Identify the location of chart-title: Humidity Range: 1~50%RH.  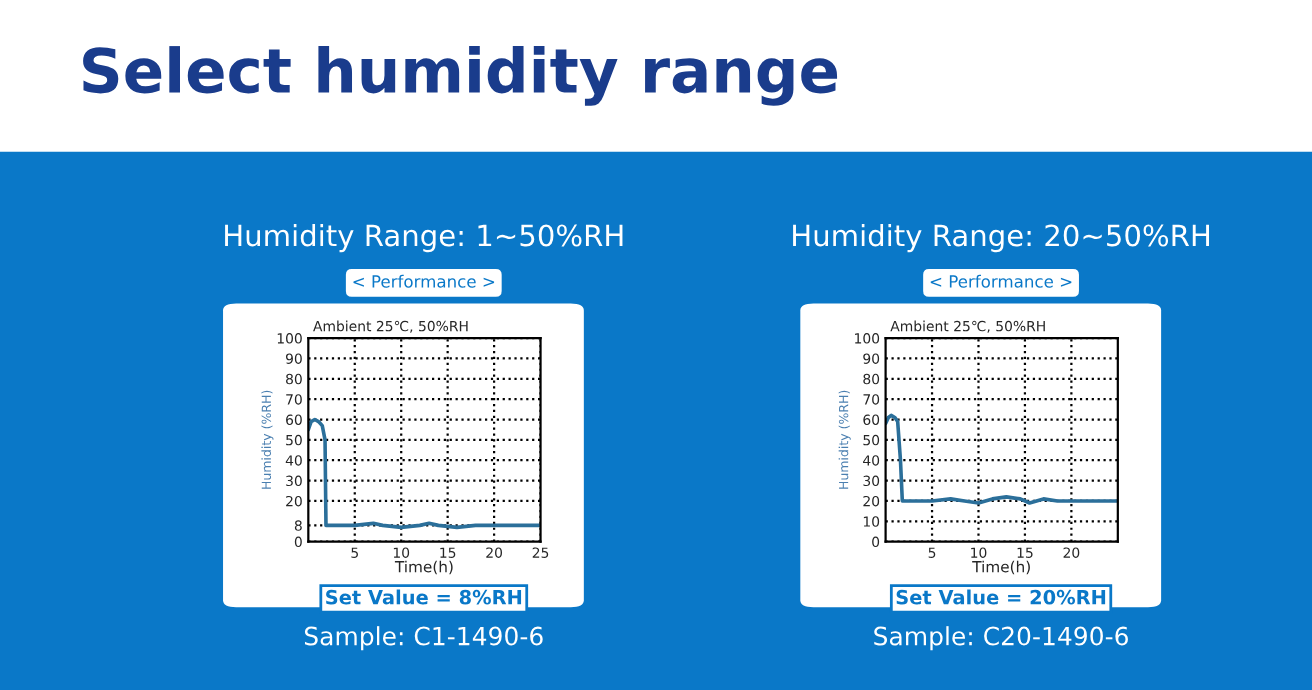
(424, 238).